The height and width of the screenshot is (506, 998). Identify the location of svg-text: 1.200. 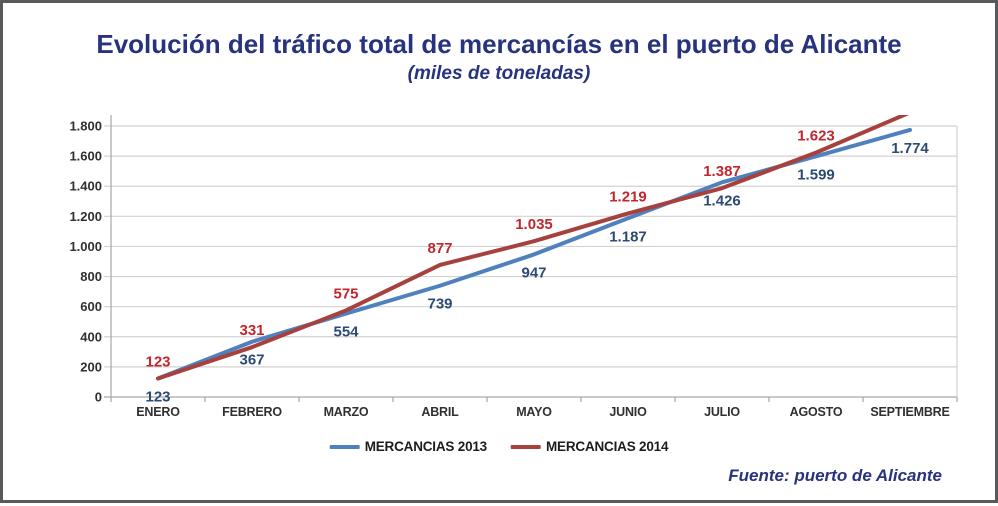
(85, 216).